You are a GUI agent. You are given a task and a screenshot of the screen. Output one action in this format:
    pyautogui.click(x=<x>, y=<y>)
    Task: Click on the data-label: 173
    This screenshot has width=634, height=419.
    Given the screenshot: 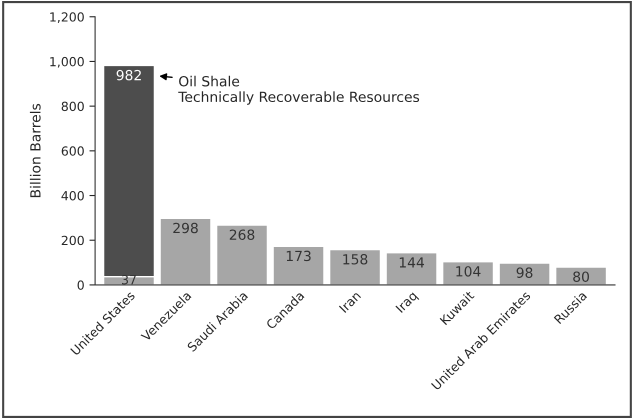 What is the action you would take?
    pyautogui.click(x=298, y=256)
    